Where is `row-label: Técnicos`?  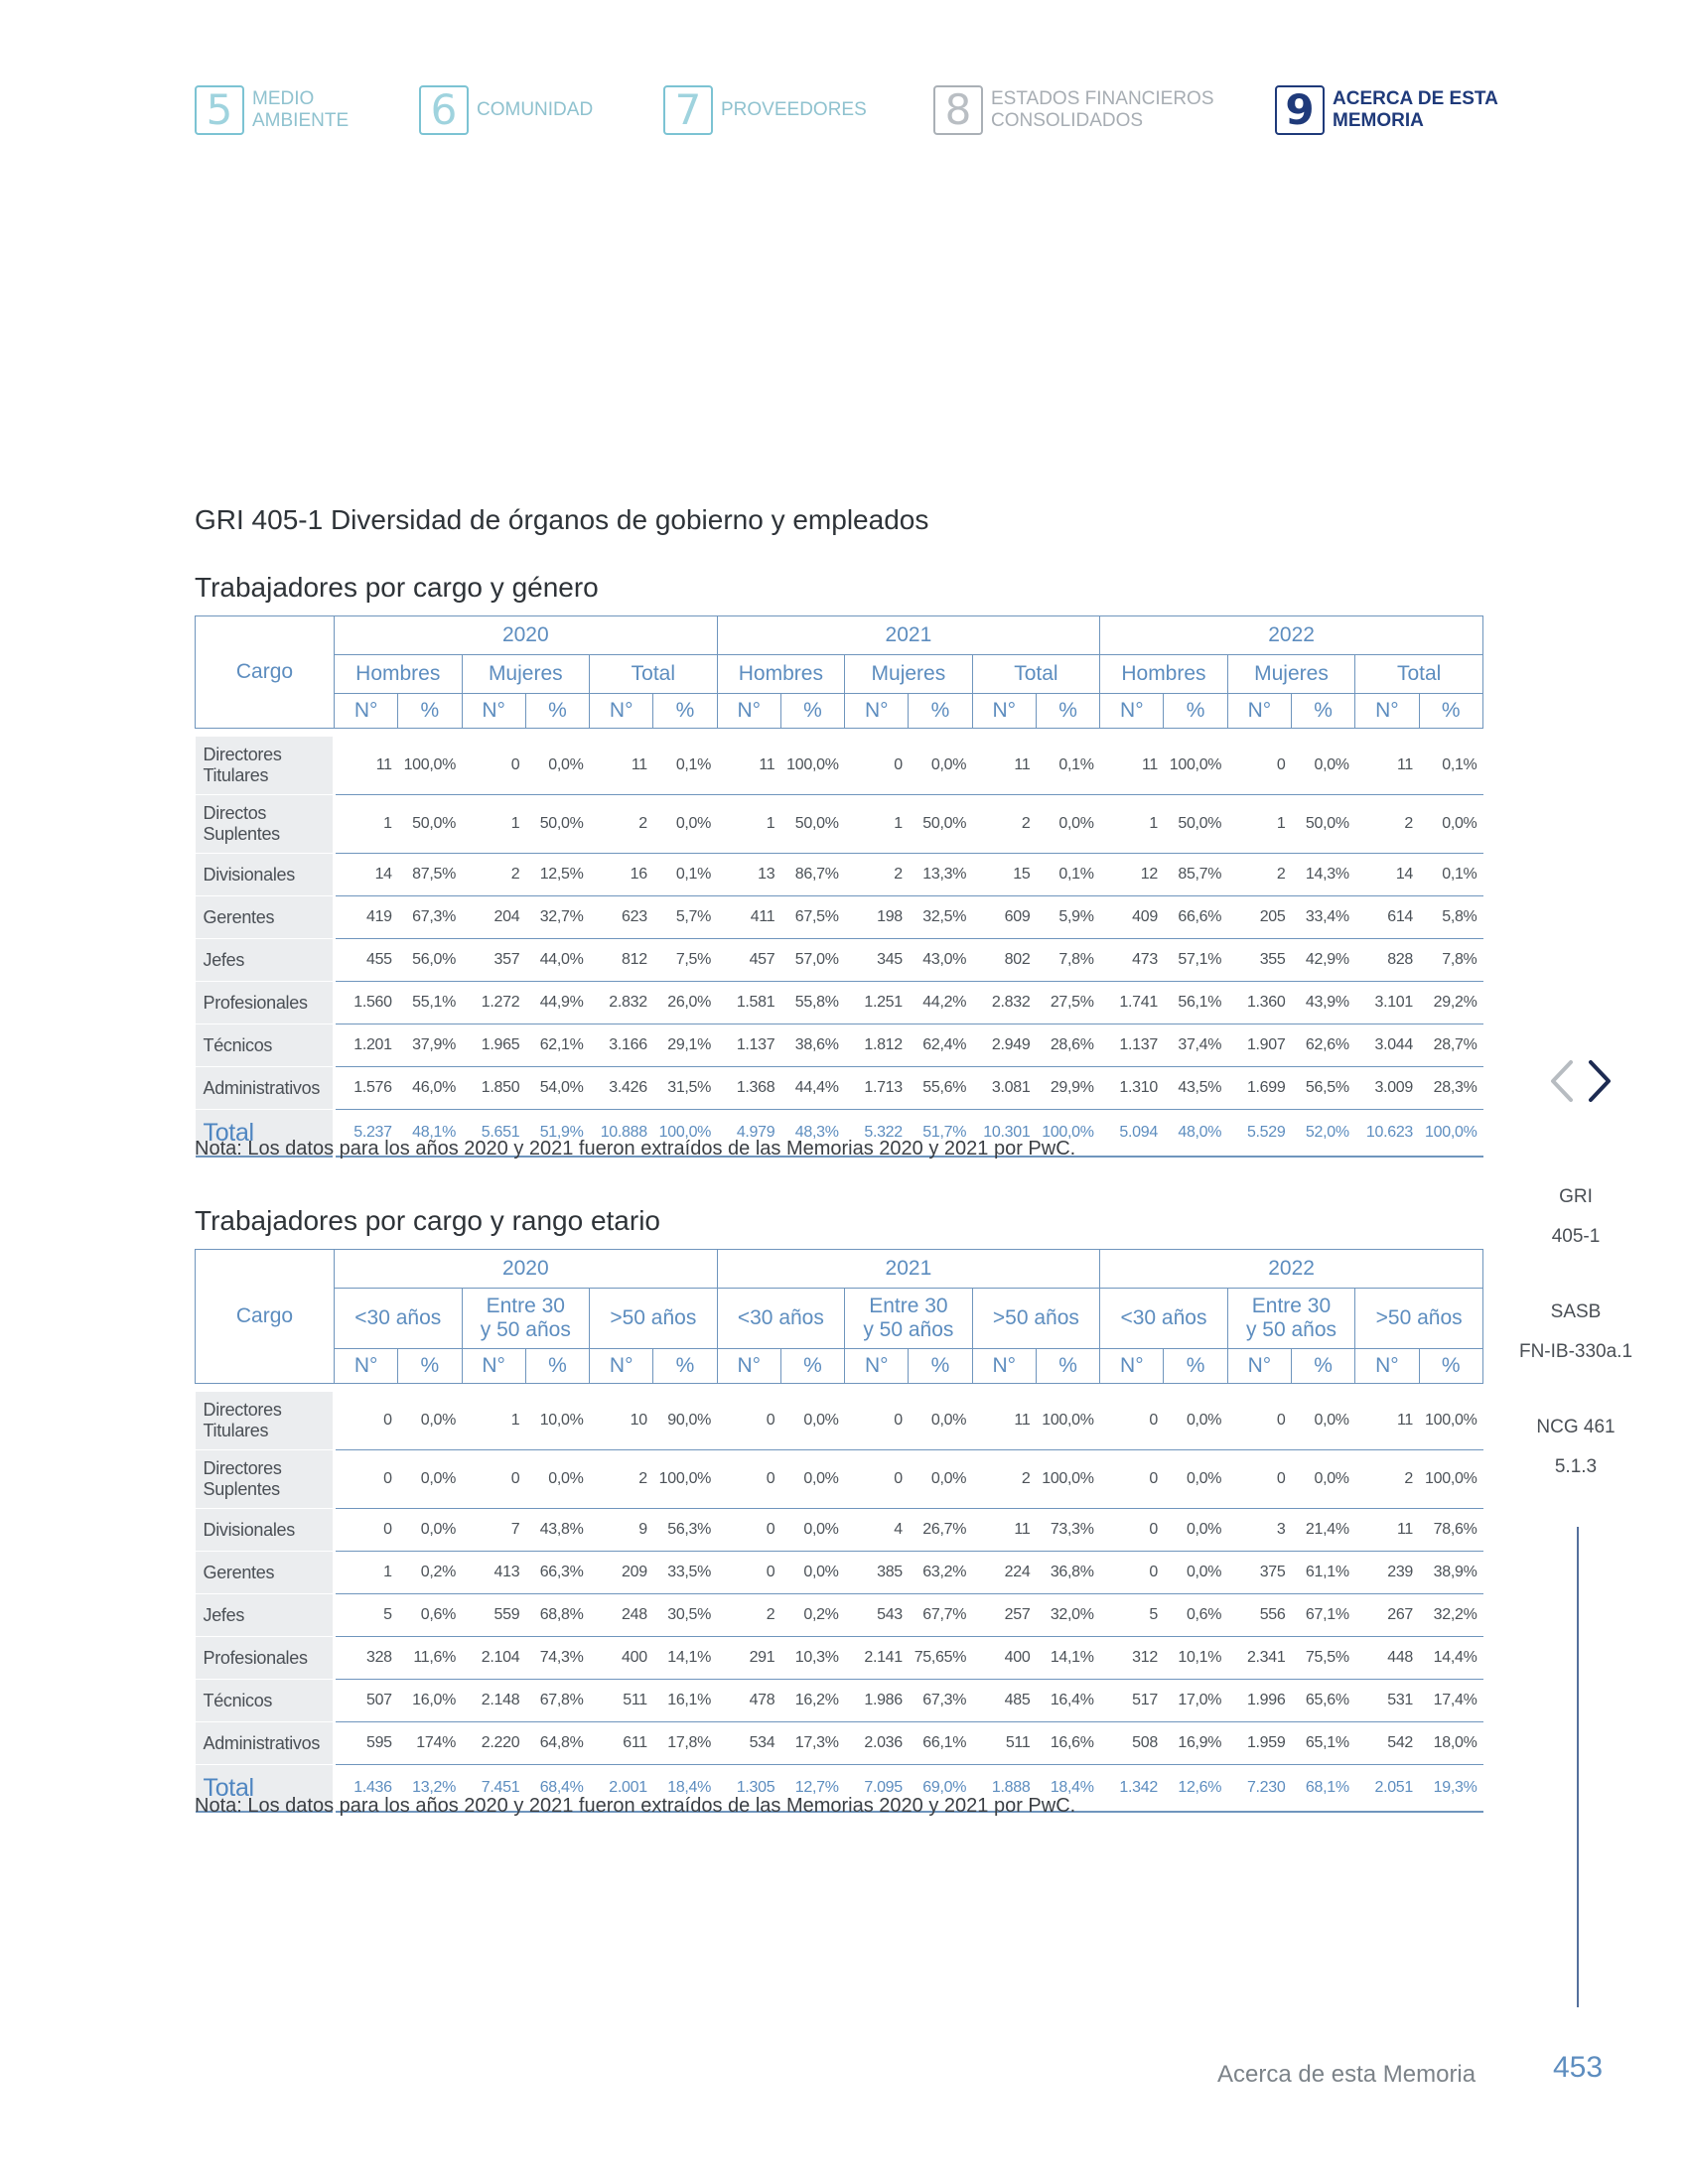 row-label: Técnicos is located at coordinates (265, 1700).